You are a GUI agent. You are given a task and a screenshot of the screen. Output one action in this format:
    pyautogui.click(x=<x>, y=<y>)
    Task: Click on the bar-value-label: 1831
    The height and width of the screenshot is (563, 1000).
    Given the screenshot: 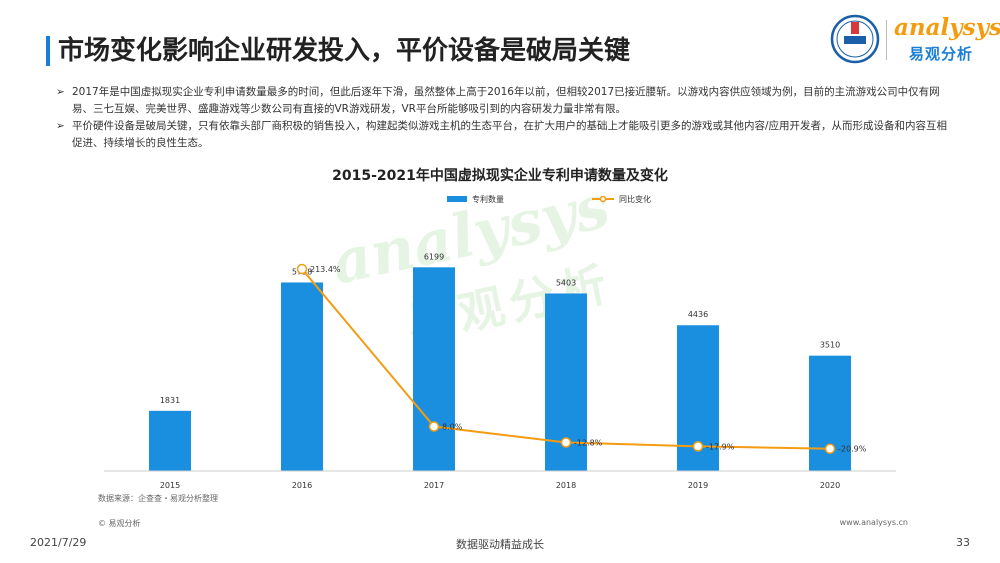 What is the action you would take?
    pyautogui.click(x=170, y=400)
    